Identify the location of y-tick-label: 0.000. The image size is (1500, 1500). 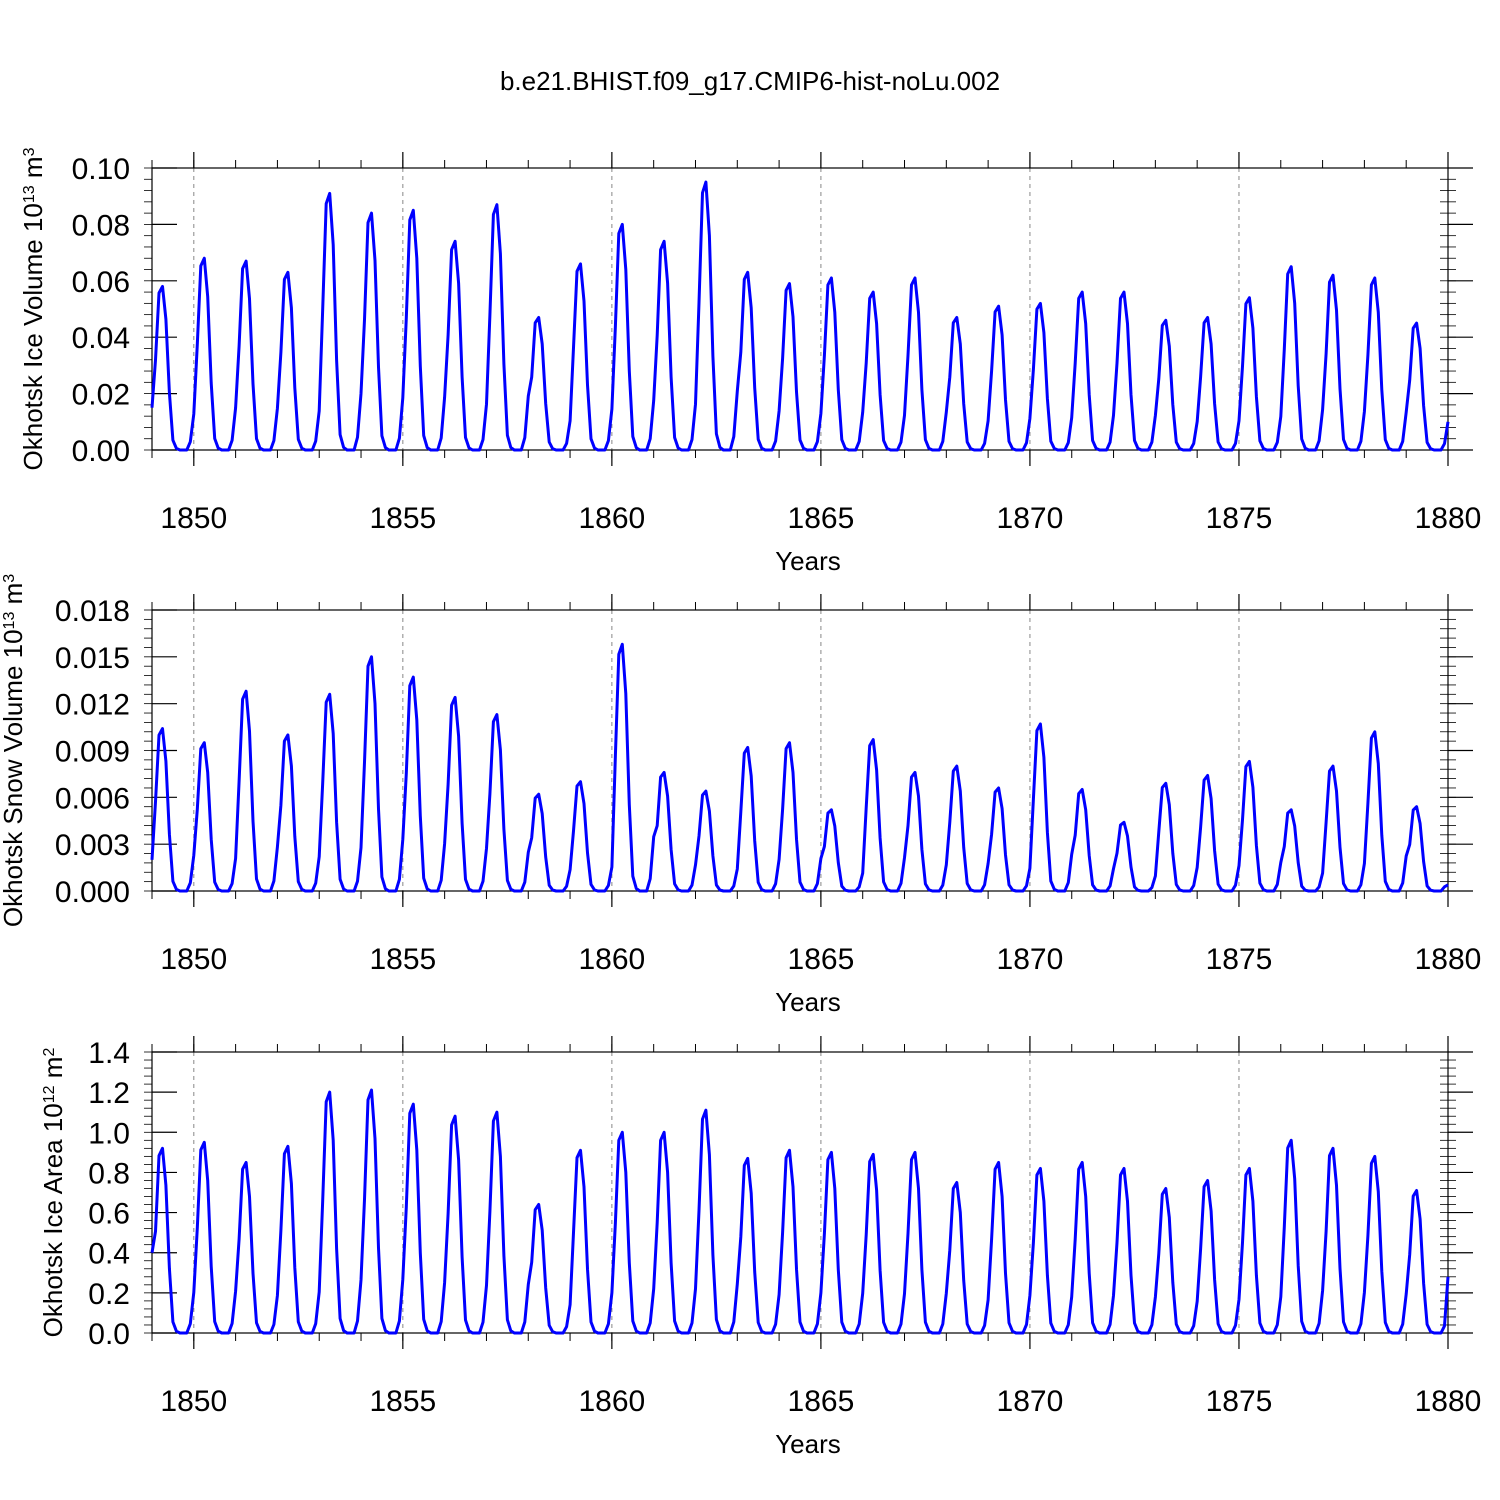
(92, 892).